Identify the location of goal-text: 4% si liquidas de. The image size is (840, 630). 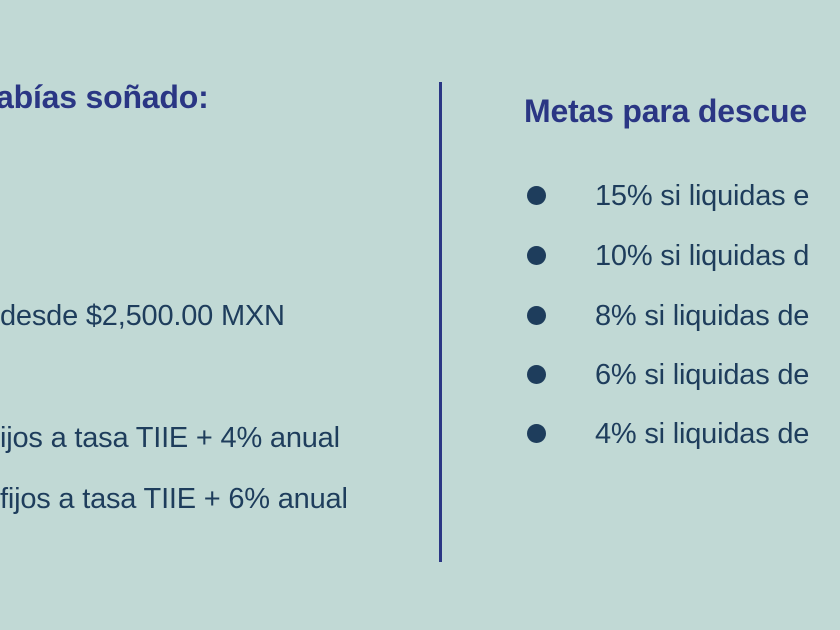
(702, 434).